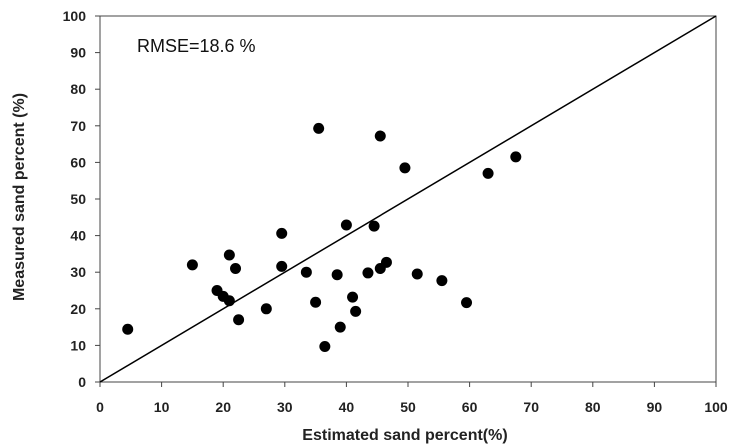 The image size is (731, 448). What do you see at coordinates (78, 309) in the screenshot?
I see `y-tick-label: 20` at bounding box center [78, 309].